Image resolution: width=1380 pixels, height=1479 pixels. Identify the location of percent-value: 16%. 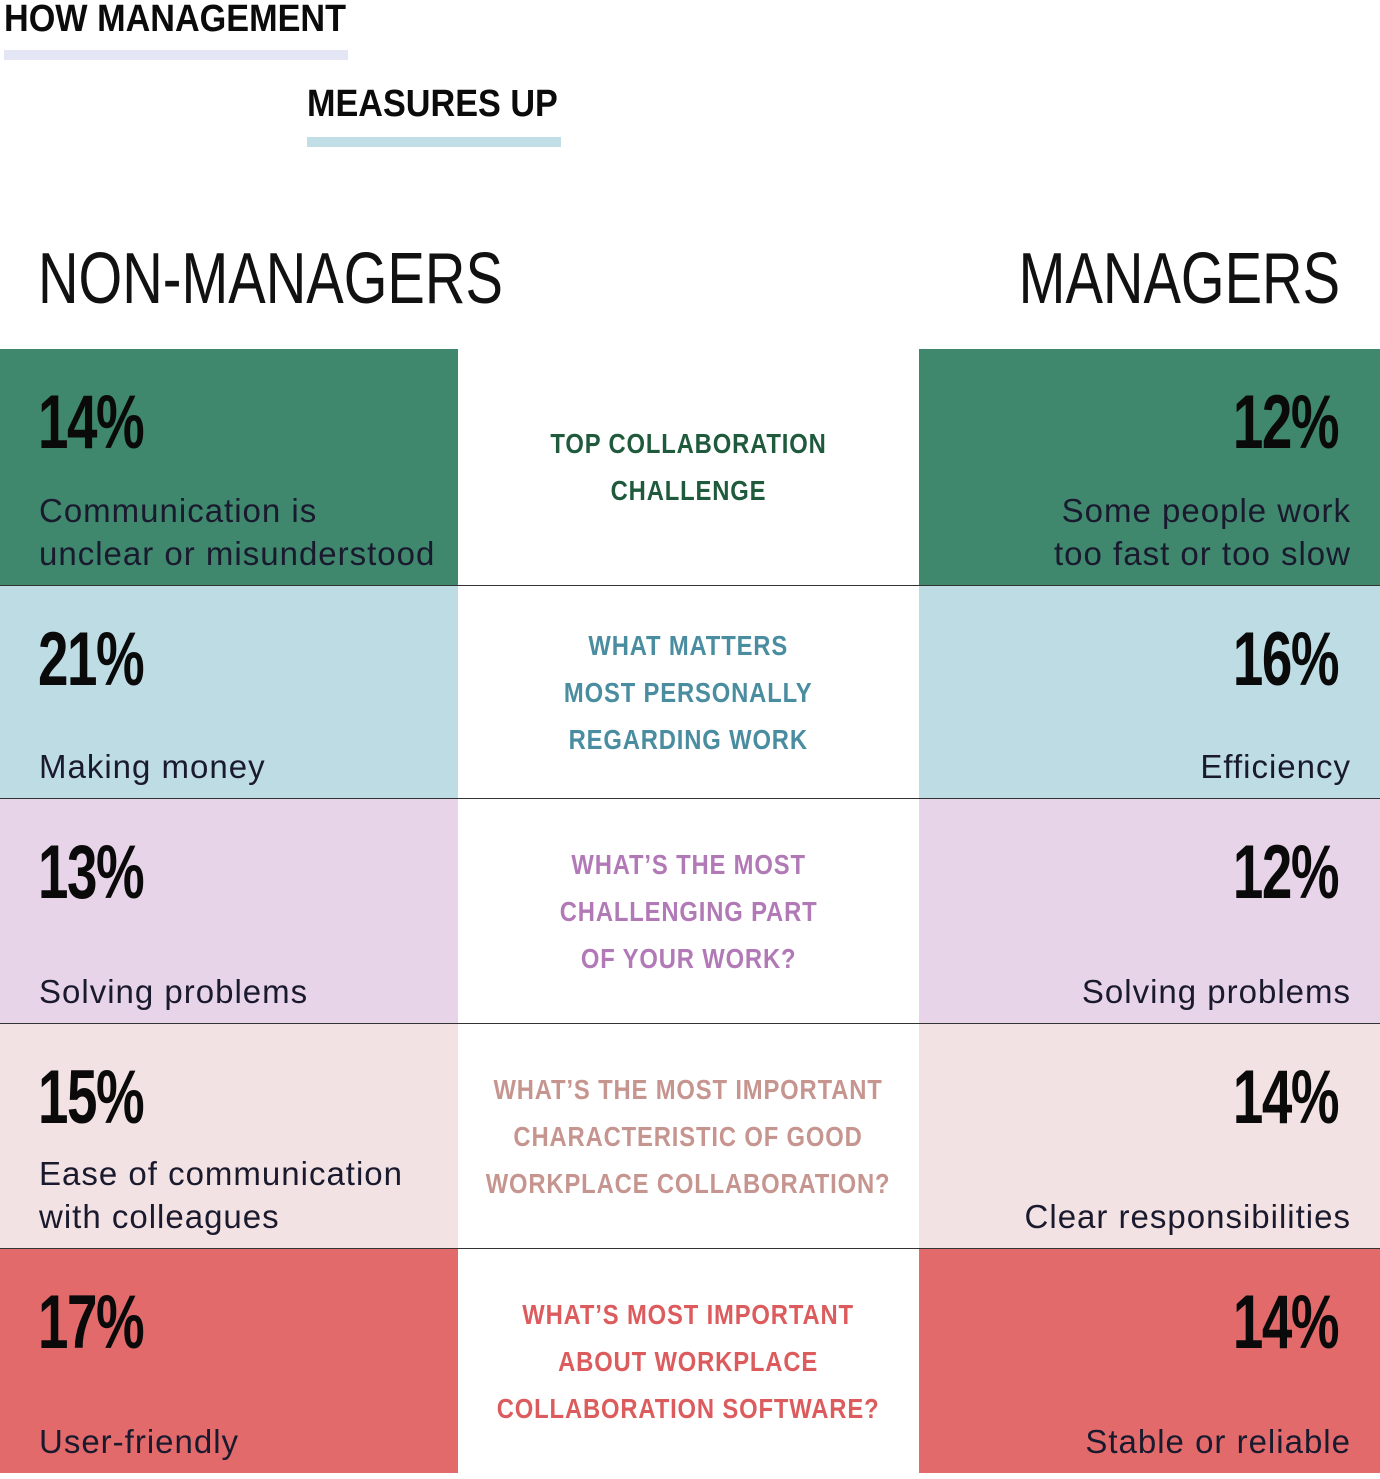
(1286, 659).